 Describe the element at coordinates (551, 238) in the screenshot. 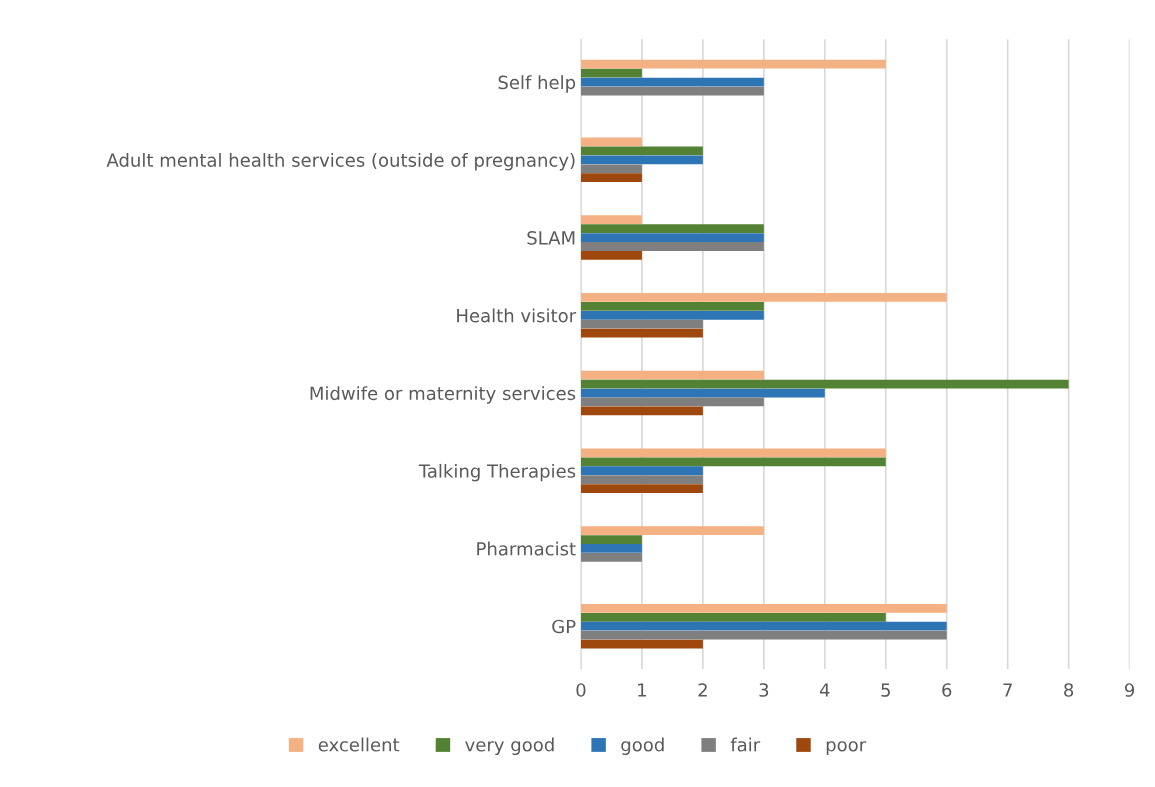

I see `y-tick-label: SLAM` at that location.